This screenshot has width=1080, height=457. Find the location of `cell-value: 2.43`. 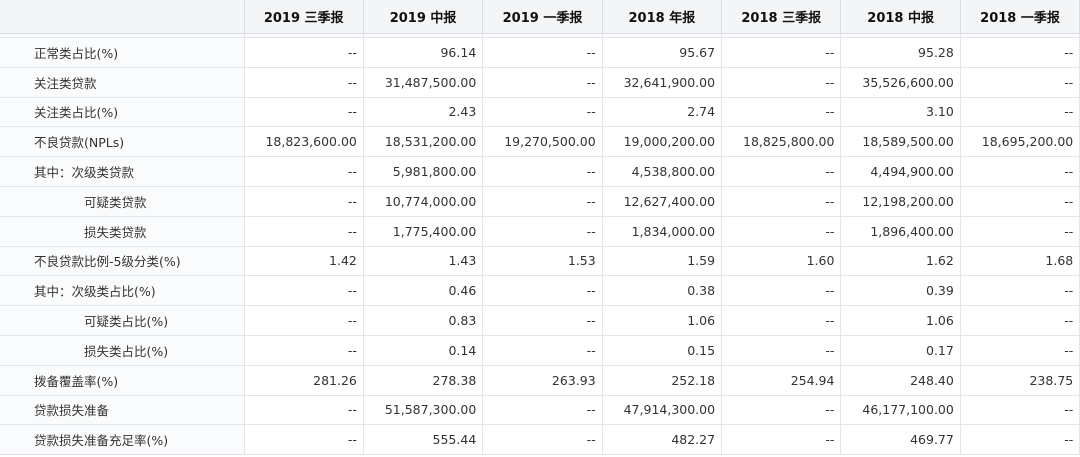

cell-value: 2.43 is located at coordinates (423, 112).